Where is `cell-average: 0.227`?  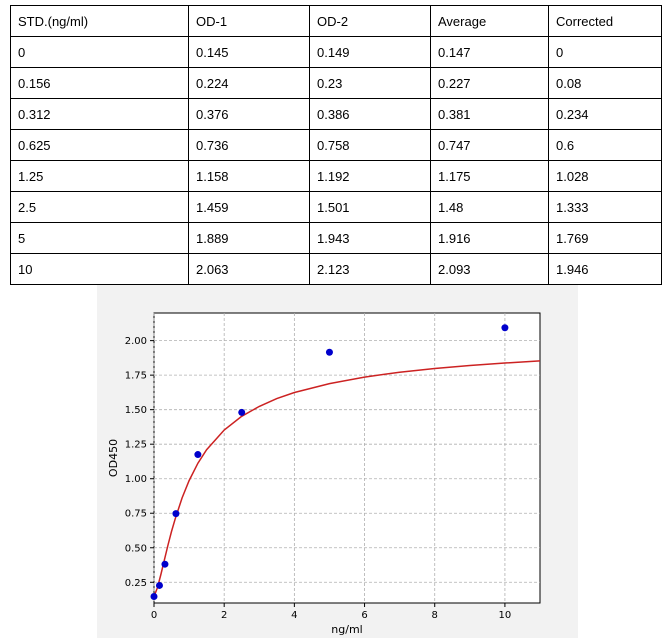 cell-average: 0.227 is located at coordinates (489, 83).